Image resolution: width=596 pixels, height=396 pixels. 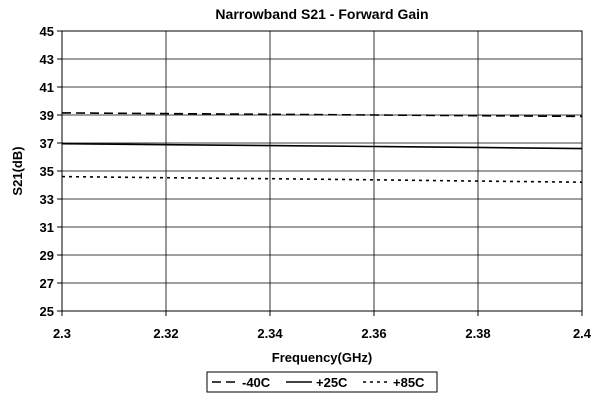 What do you see at coordinates (321, 14) in the screenshot?
I see `chart-title: Narrowband S21 - Forward Gain` at bounding box center [321, 14].